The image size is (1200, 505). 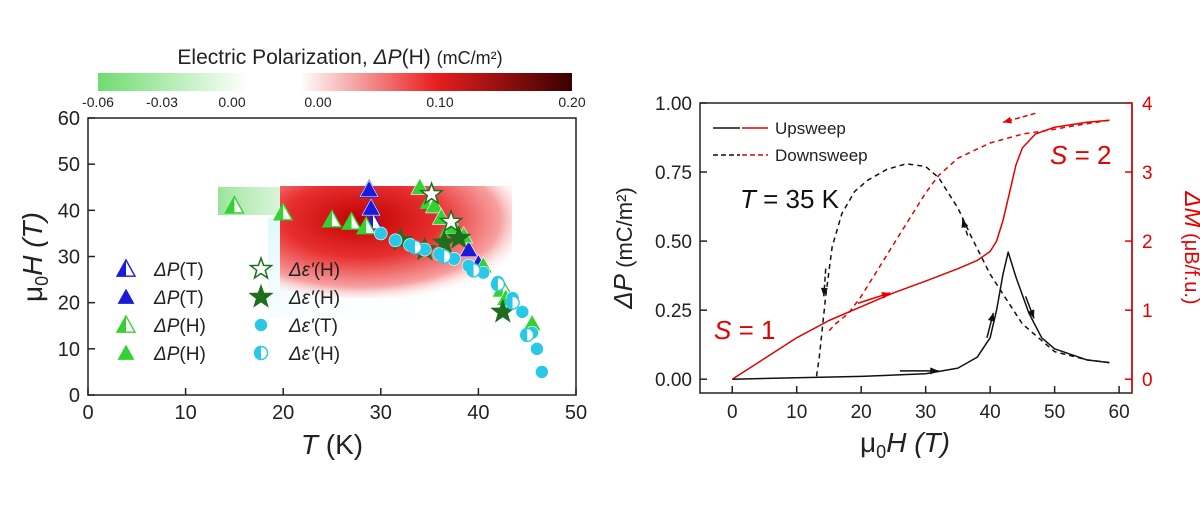 I want to click on left-ylabel-rest: H (T), so click(x=32, y=244).